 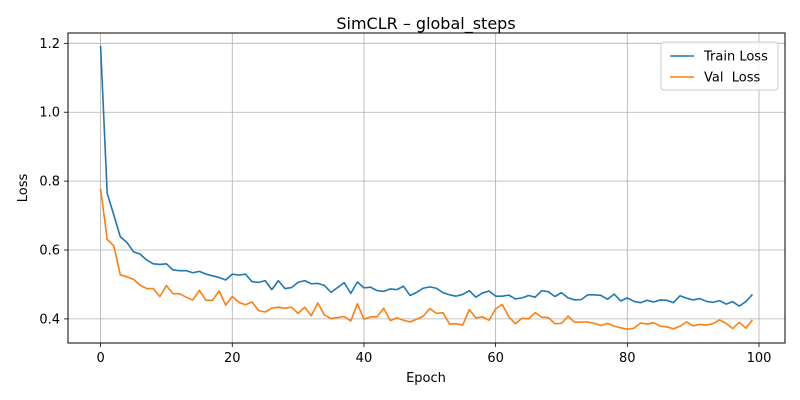 What do you see at coordinates (495, 358) in the screenshot?
I see `x-tick-label: 60` at bounding box center [495, 358].